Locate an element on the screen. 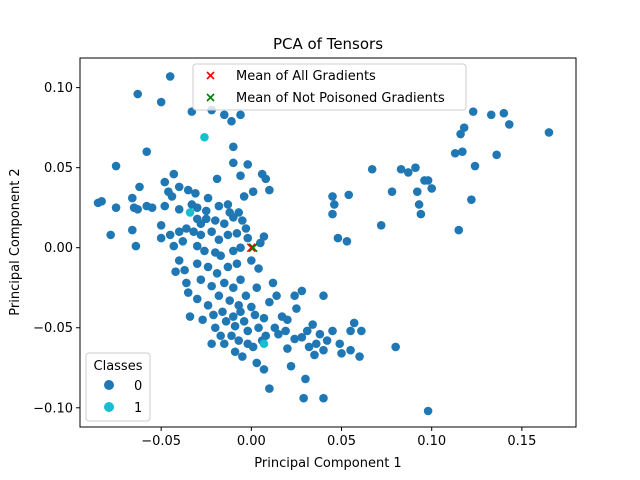 The image size is (640, 480). x-tick-label: −0.05 is located at coordinates (161, 441).